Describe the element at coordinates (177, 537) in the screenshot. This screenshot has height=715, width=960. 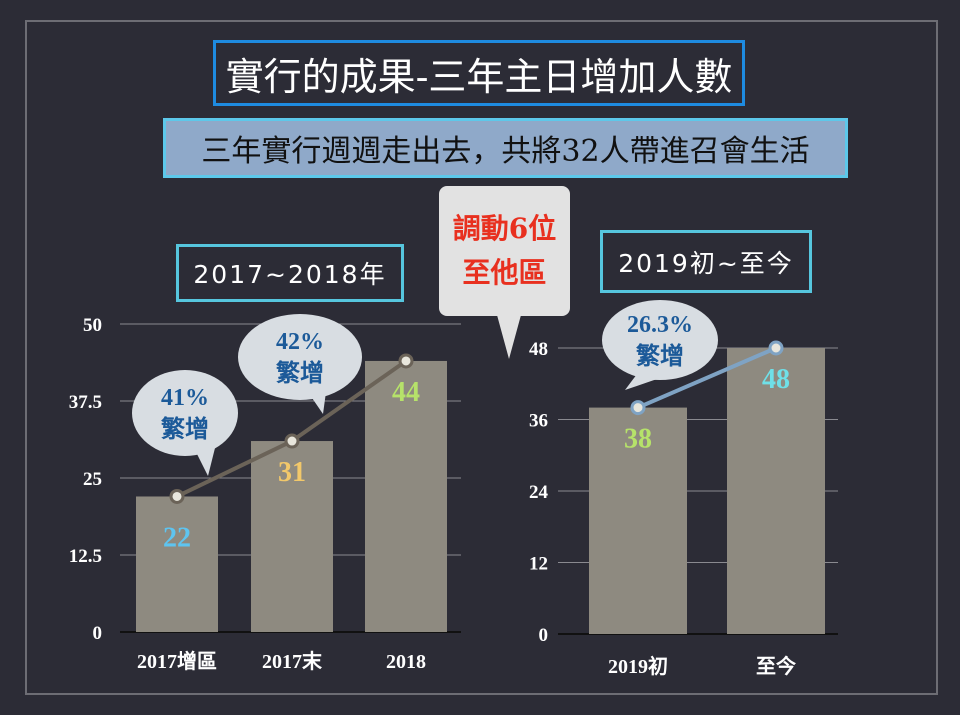
I see `value-label: 22` at that location.